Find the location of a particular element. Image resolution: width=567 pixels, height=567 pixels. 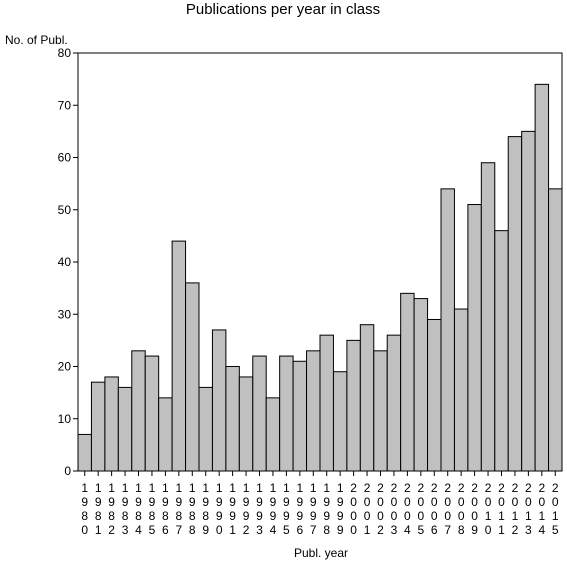

chart-title: Publications per year in class is located at coordinates (283, 9).